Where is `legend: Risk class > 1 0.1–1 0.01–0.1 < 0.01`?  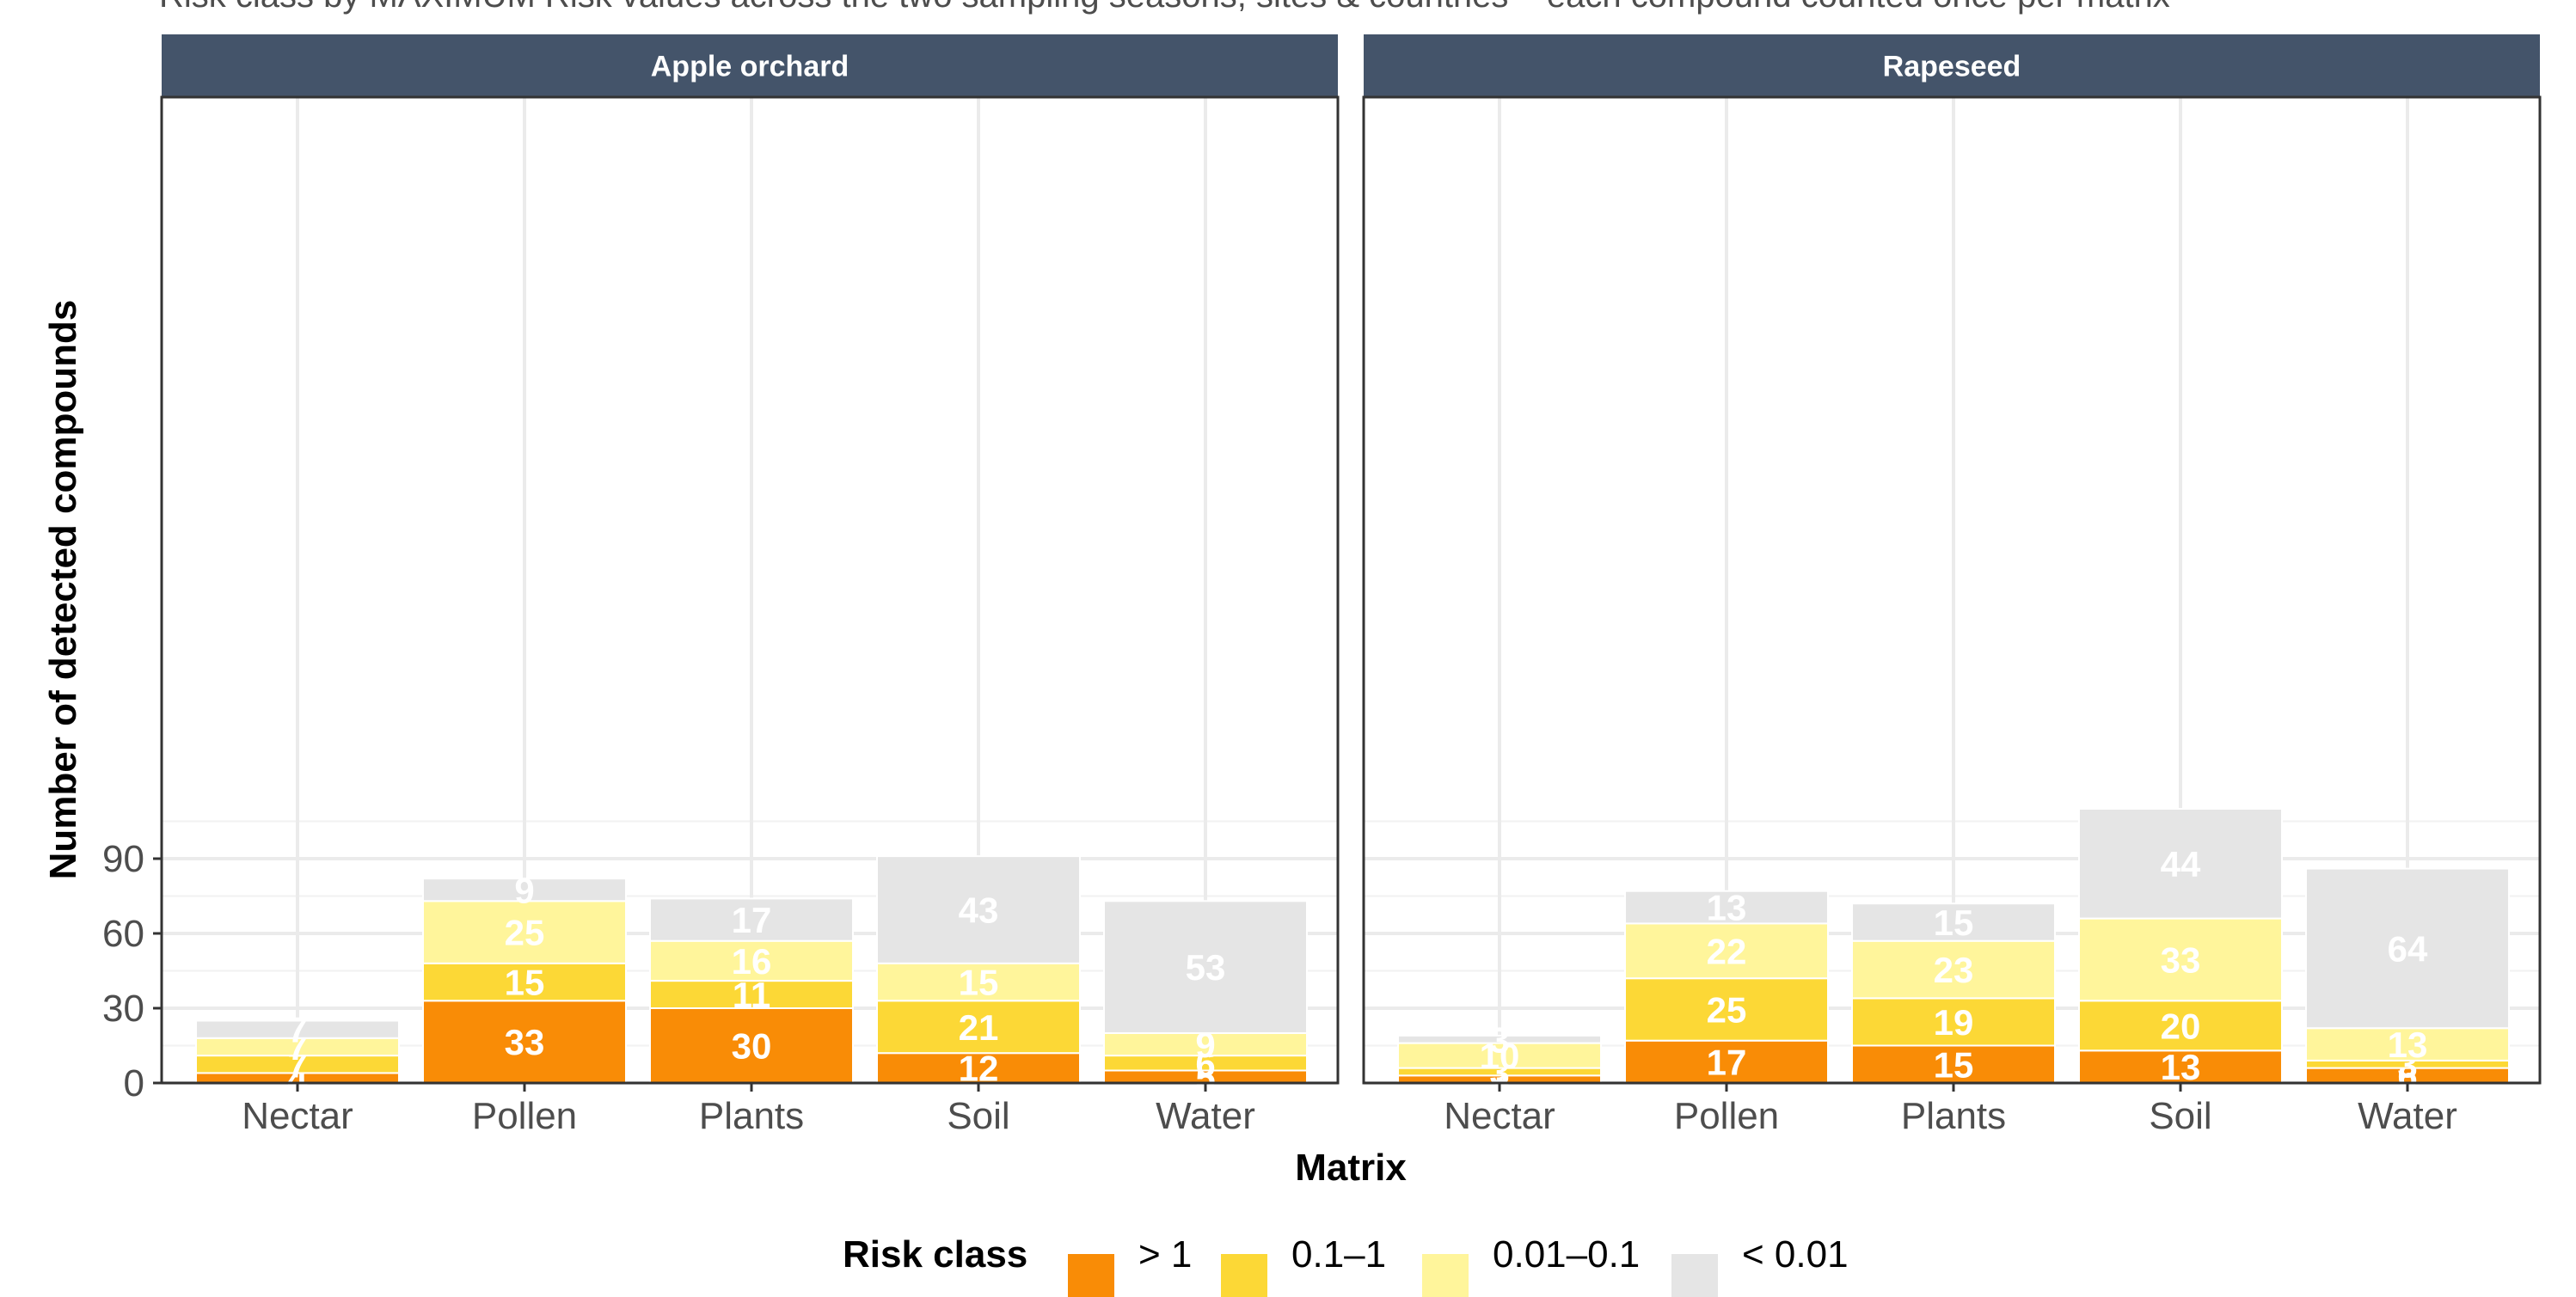
legend: Risk class > 1 0.1–1 0.01–0.1 < 0.01 is located at coordinates (1346, 1265).